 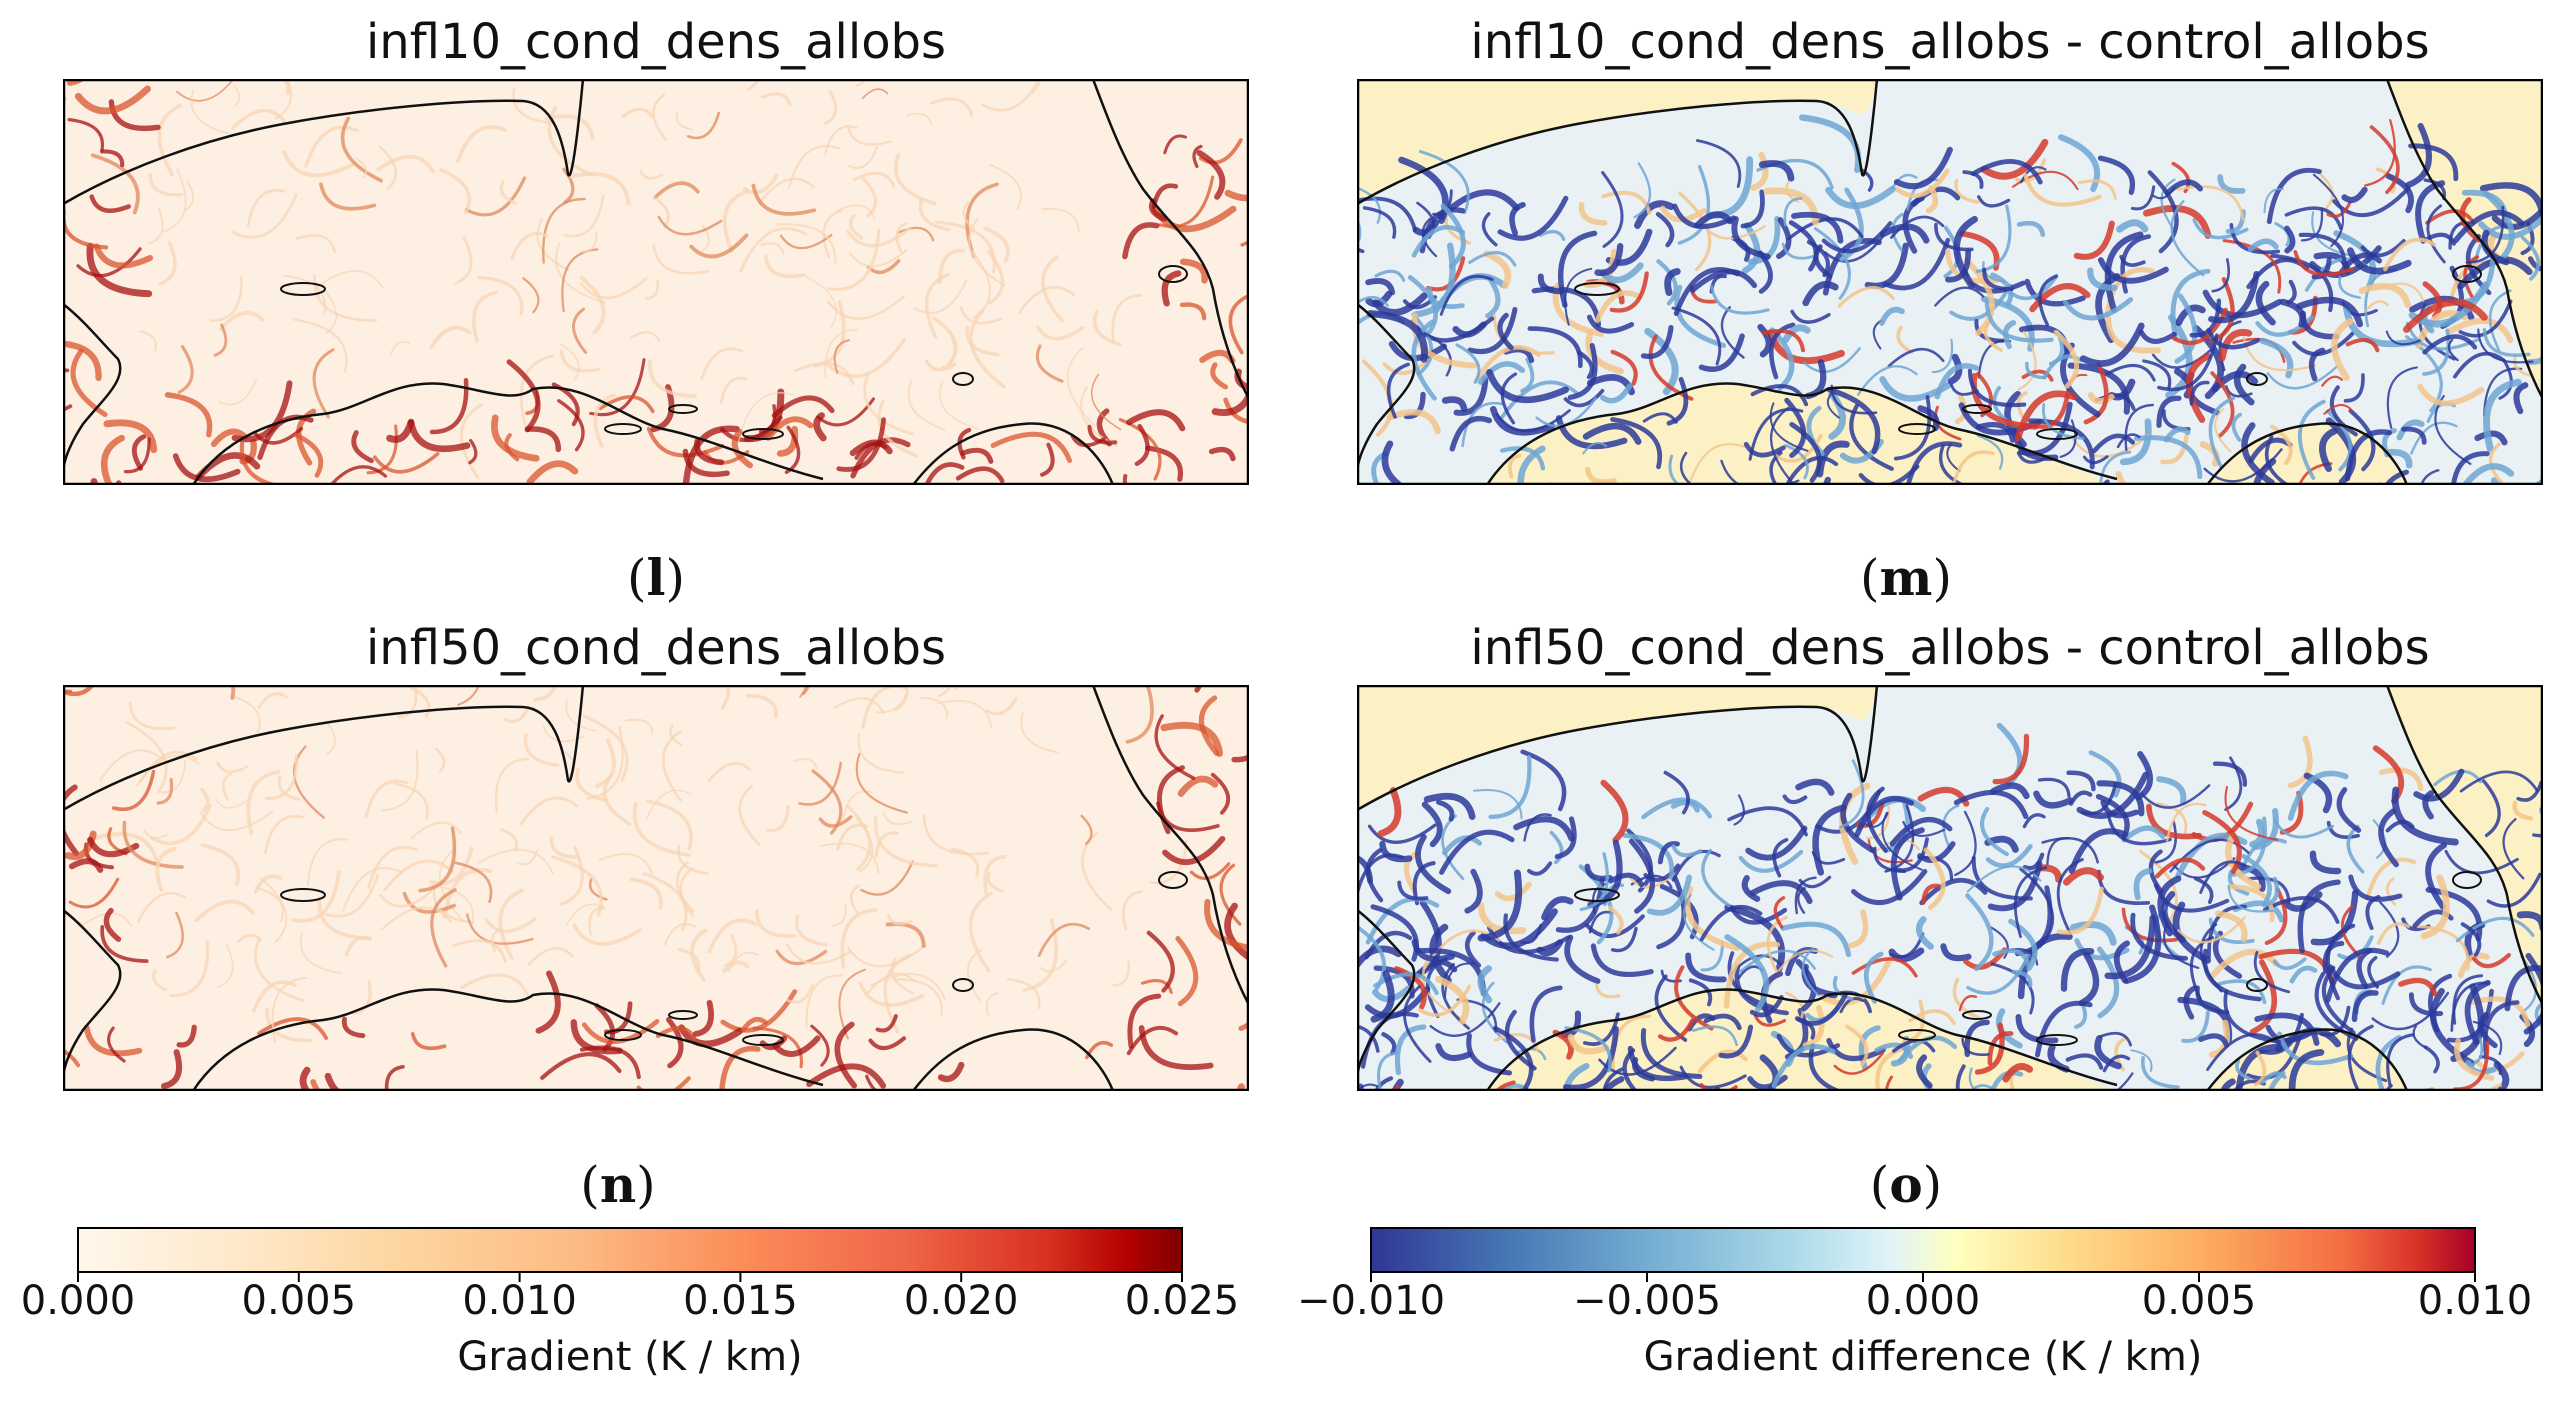 I want to click on panel-label-n: (n), so click(x=618, y=1184).